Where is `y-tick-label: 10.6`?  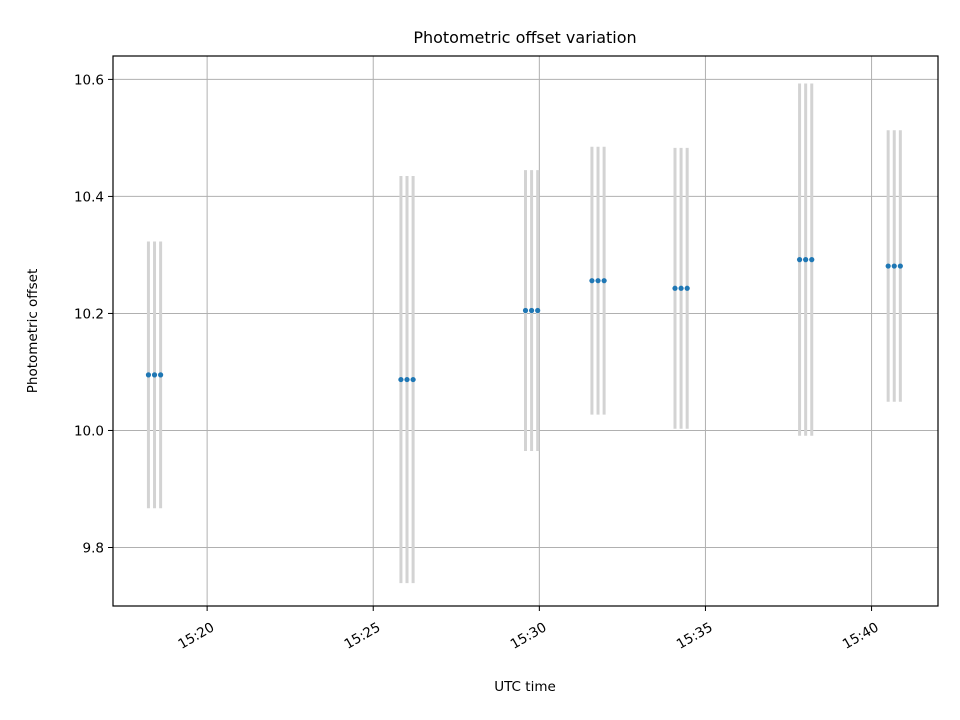
y-tick-label: 10.6 is located at coordinates (89, 80).